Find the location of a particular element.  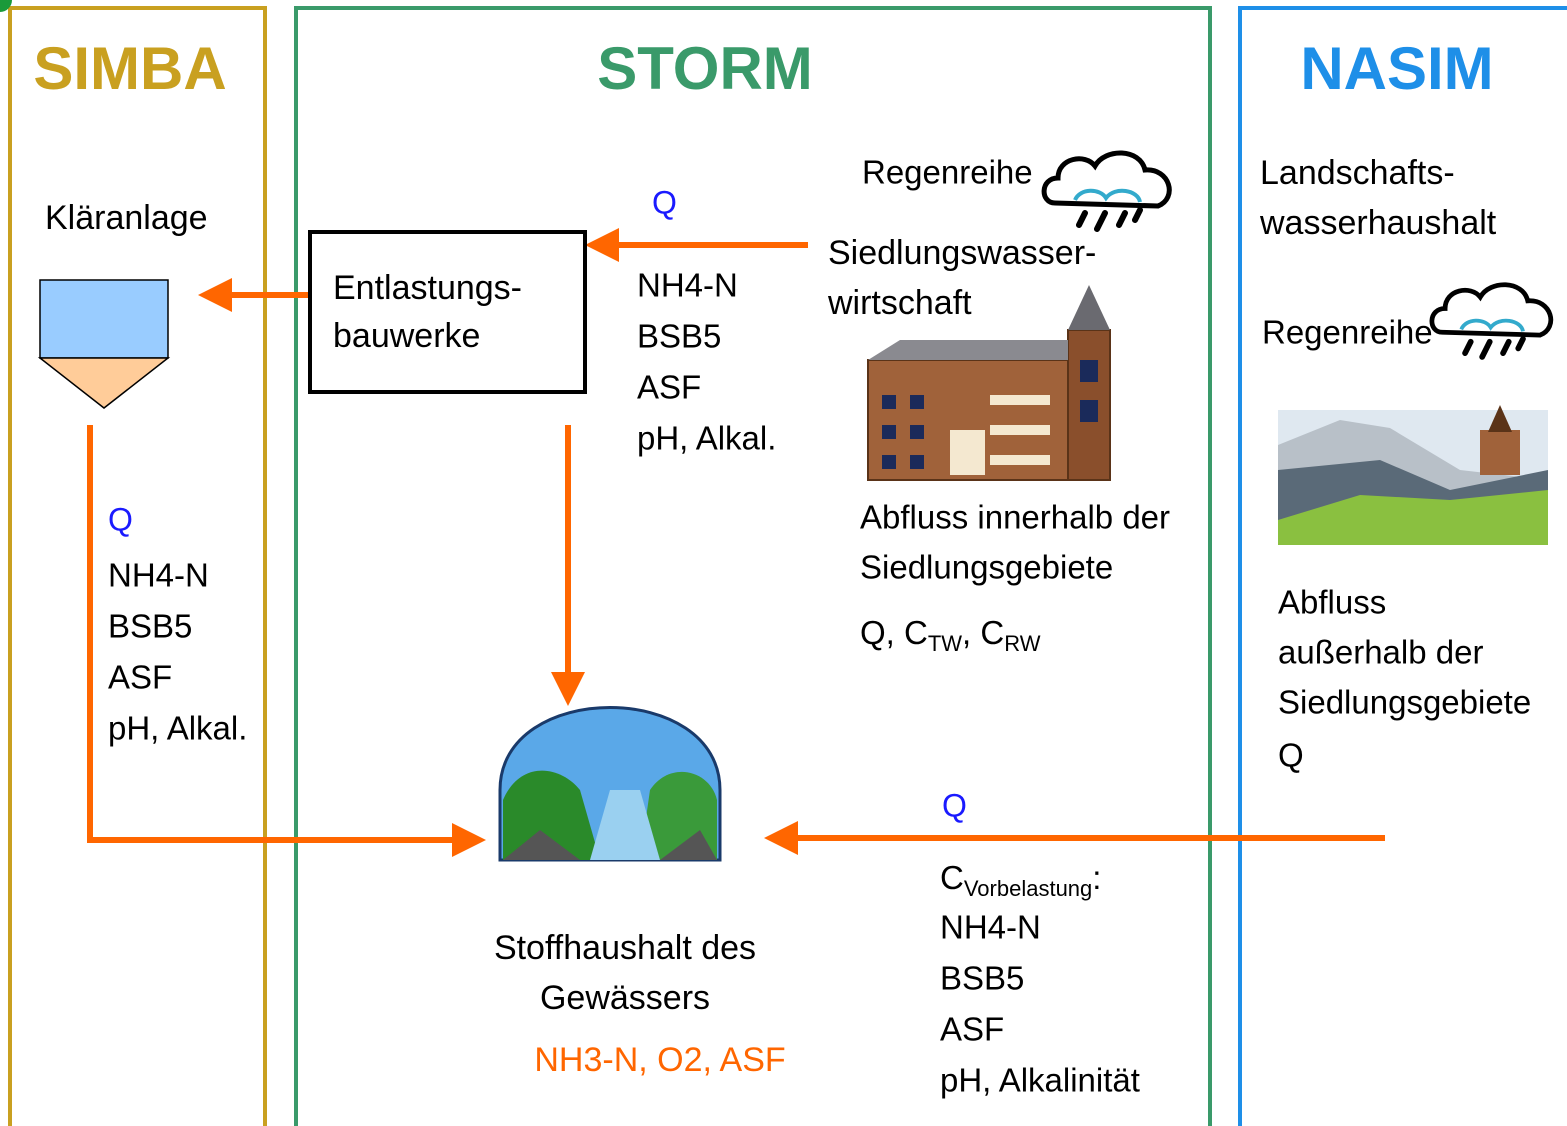

box-label: bauwerke is located at coordinates (406, 336).